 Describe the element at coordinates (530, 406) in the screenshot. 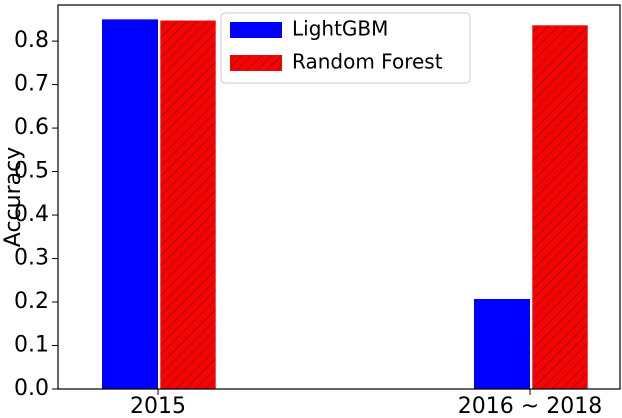

I see `x-tick-label: 2016 ~ 2018` at that location.